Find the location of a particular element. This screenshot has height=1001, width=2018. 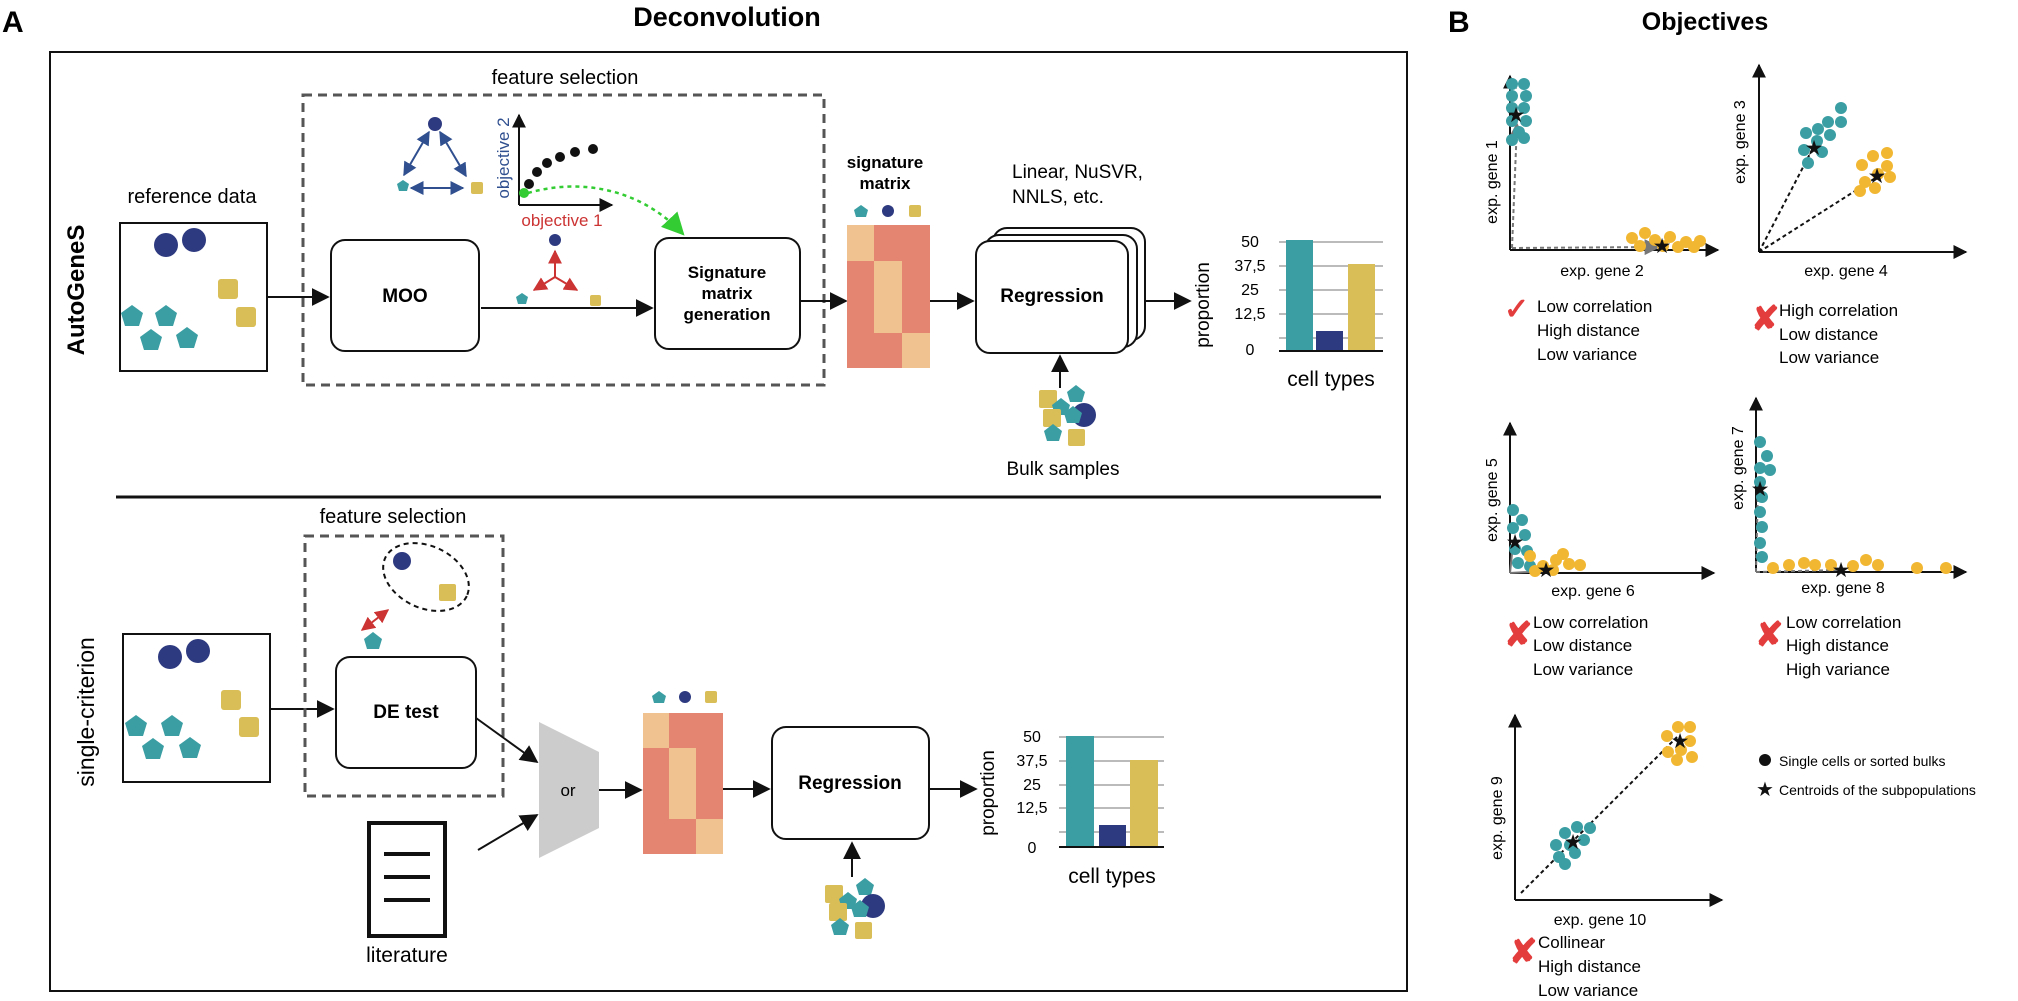

panel-a-letter: A is located at coordinates (13, 22).